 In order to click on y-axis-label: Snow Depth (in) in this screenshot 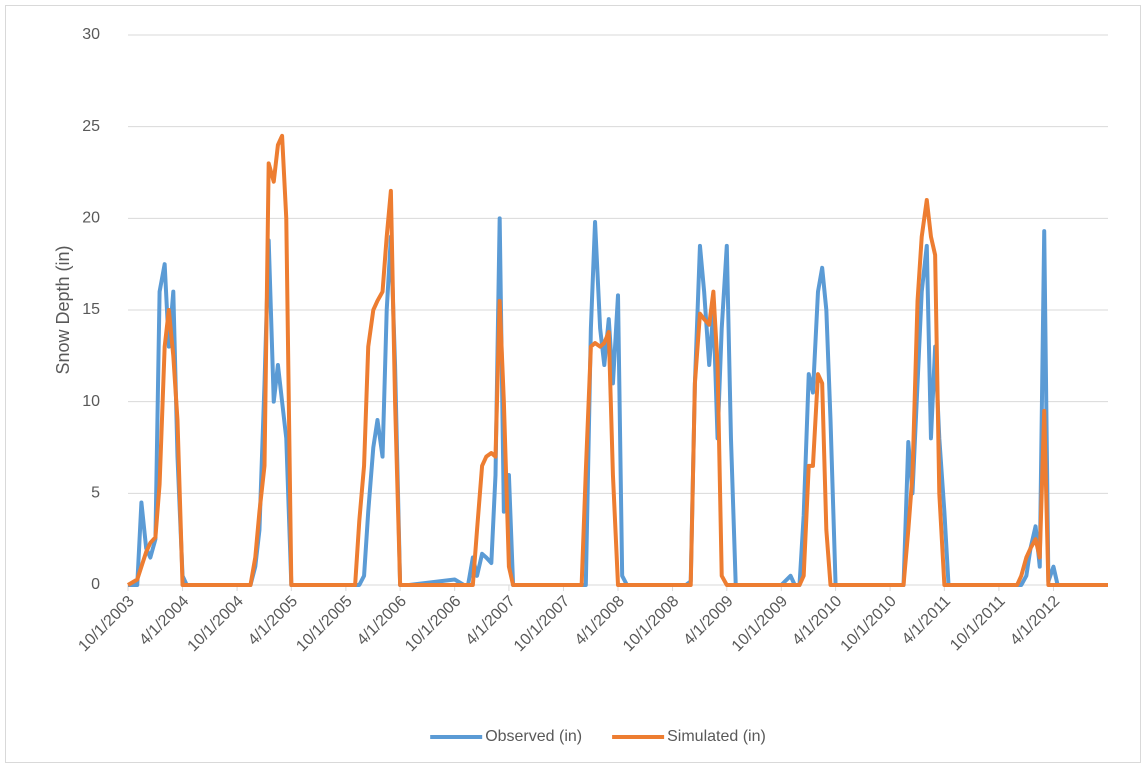, I will do `click(63, 309)`.